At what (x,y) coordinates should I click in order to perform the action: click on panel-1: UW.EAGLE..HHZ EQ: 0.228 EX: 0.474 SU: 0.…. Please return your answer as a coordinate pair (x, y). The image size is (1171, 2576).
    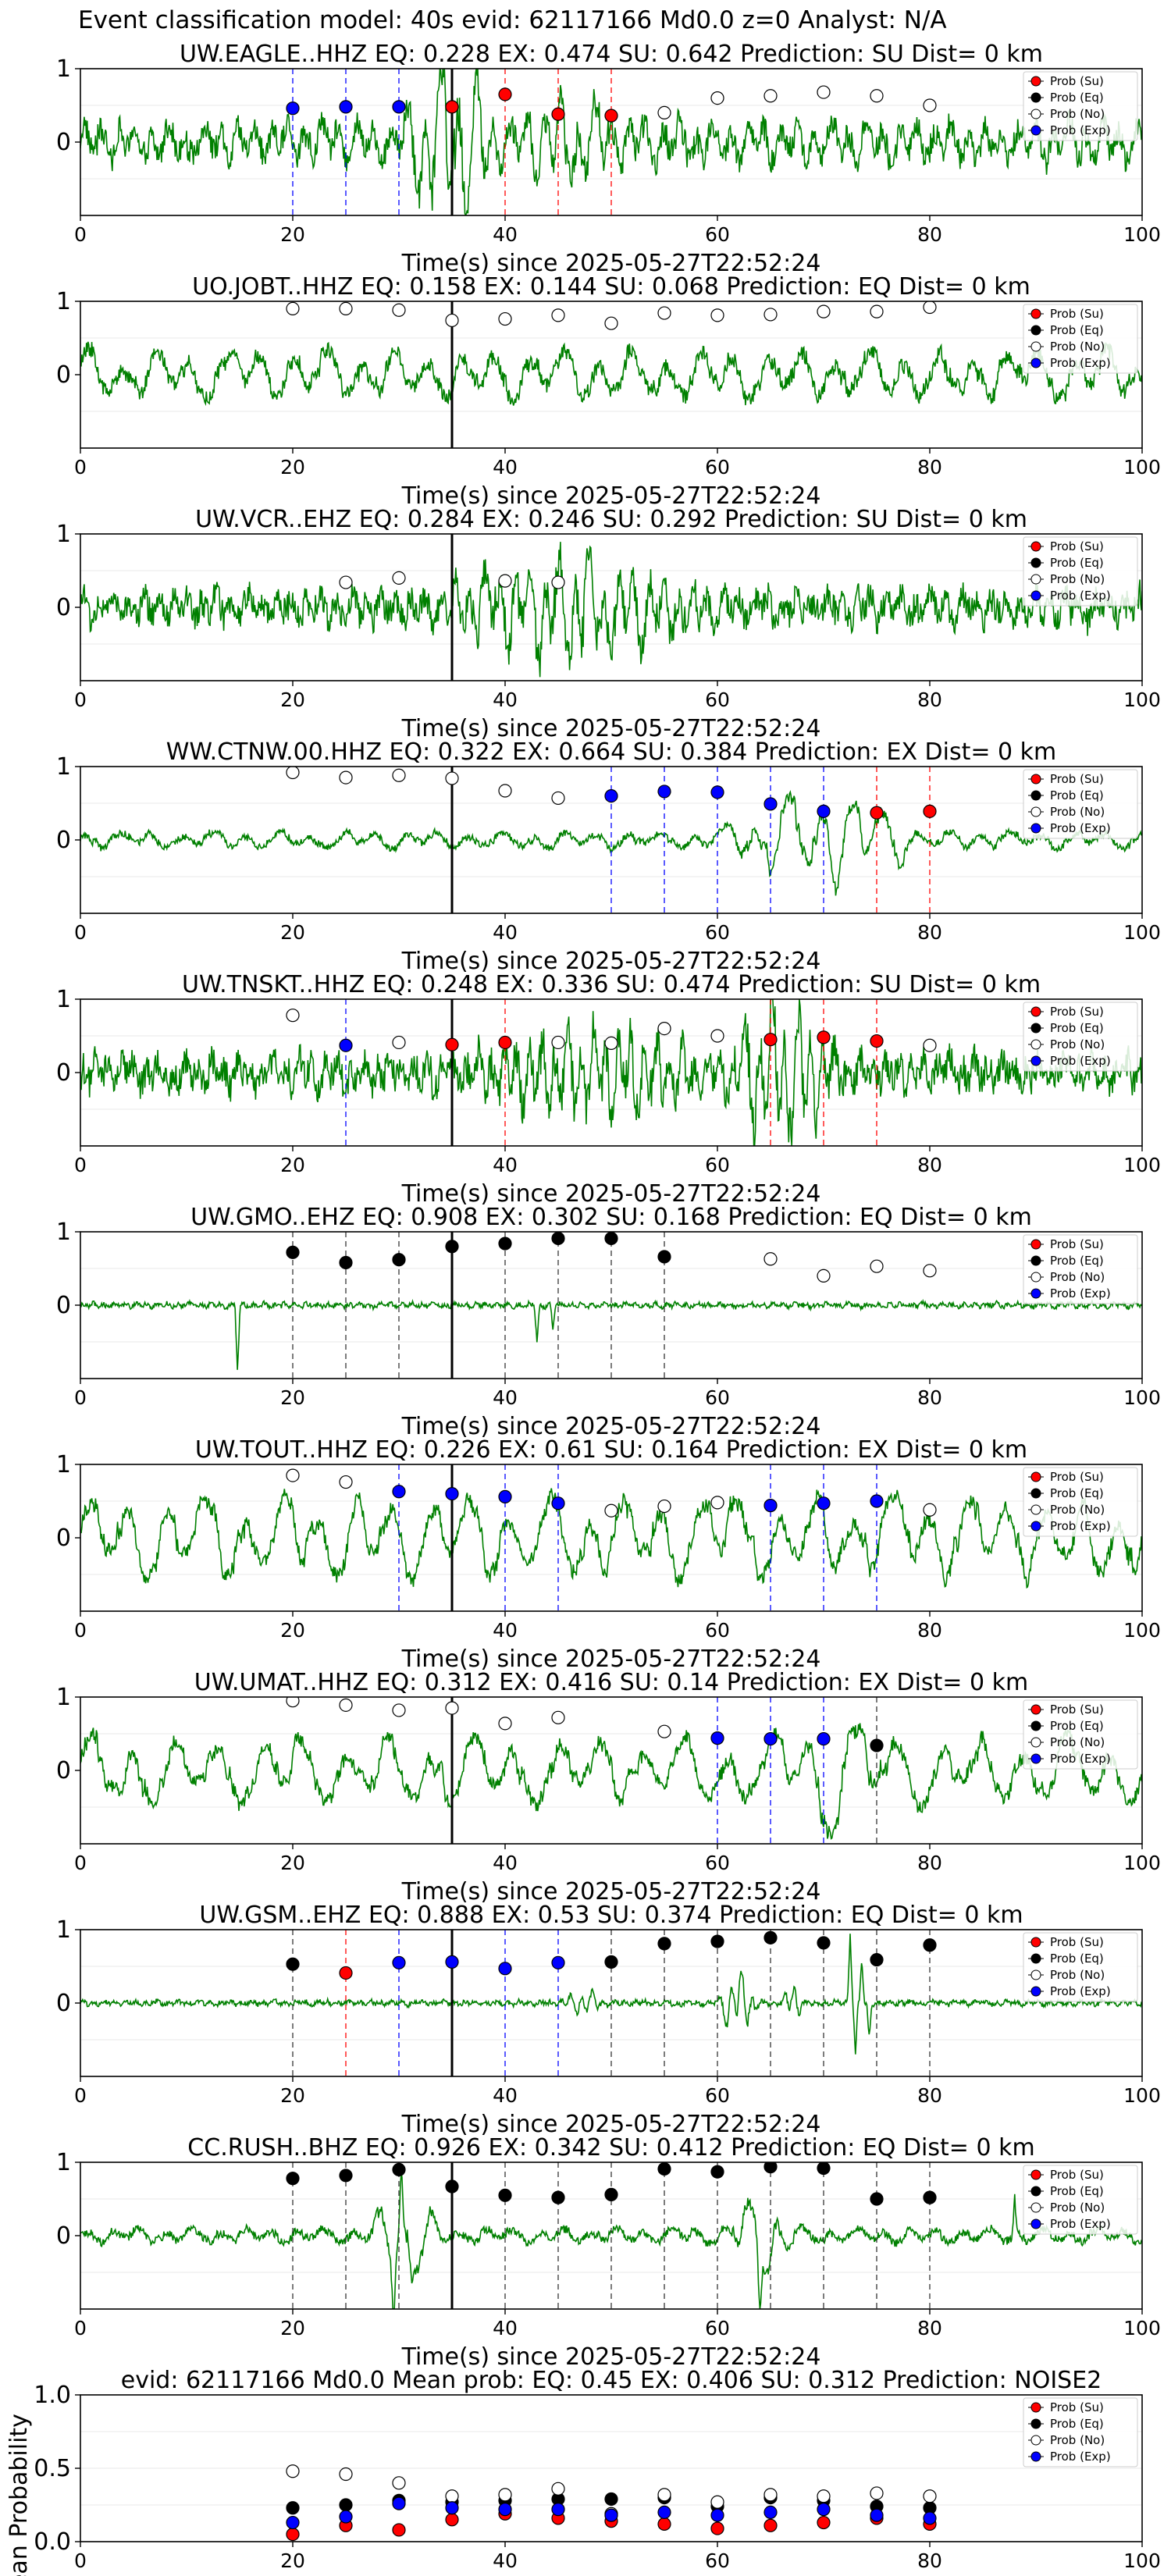
    Looking at the image, I should click on (608, 159).